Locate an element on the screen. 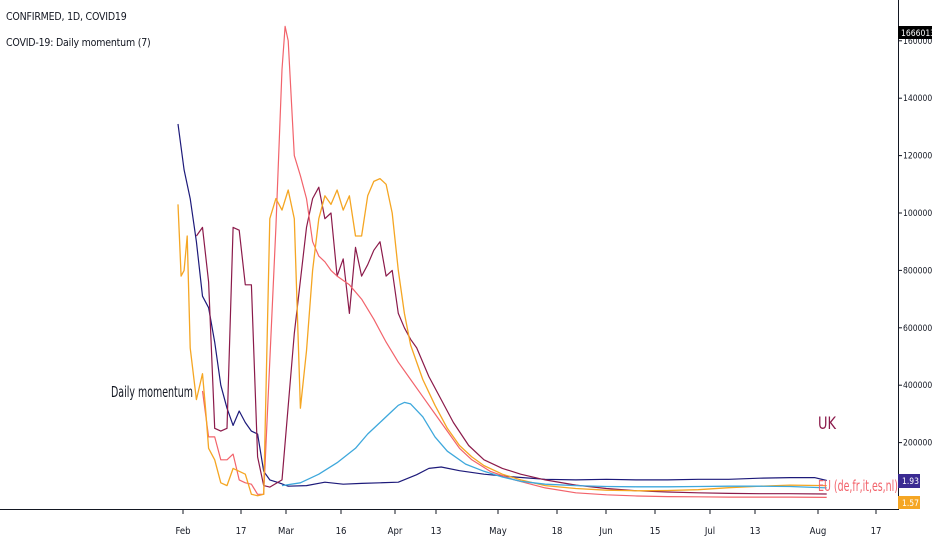 The width and height of the screenshot is (932, 550). x-tick: May is located at coordinates (498, 523).